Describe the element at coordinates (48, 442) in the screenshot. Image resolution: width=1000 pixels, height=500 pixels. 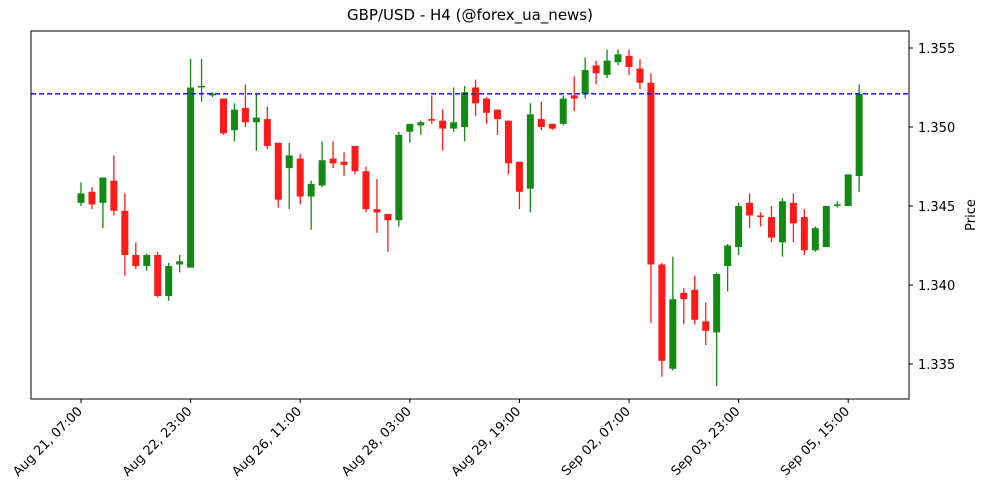
I see `x-tick-label: Aug 21, 07:00` at that location.